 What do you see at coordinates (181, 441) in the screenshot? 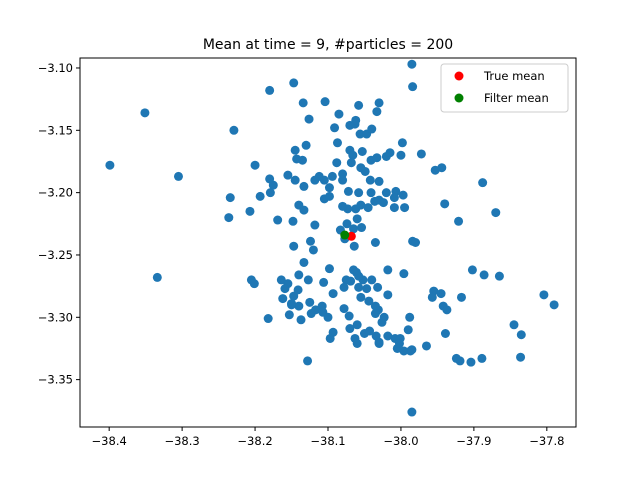
I see `x-tick-label: −38.3` at bounding box center [181, 441].